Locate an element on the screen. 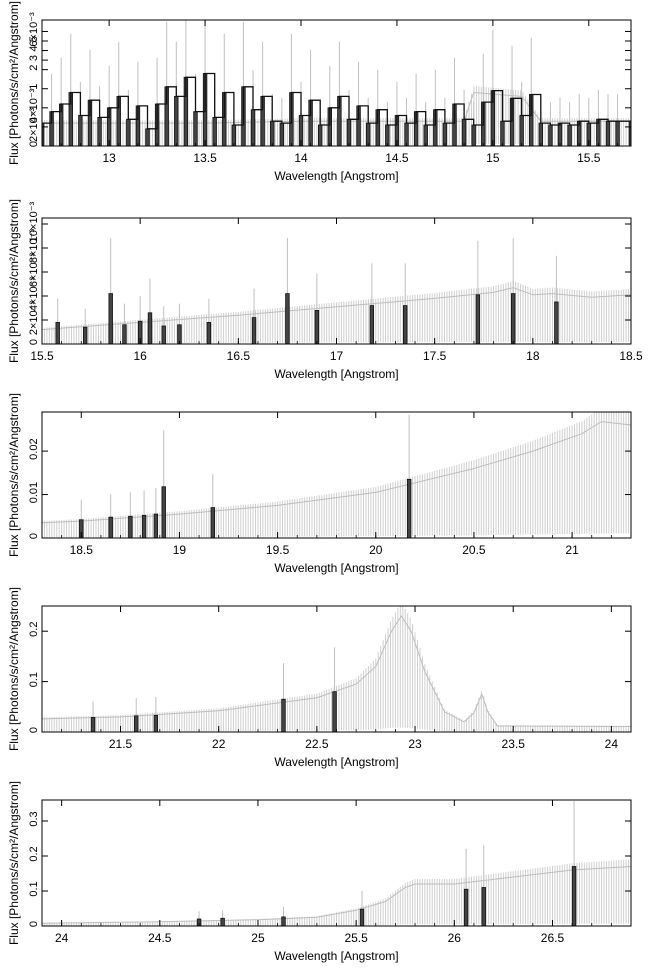 This screenshot has width=653, height=972. x-tick-label: 21 is located at coordinates (572, 550).